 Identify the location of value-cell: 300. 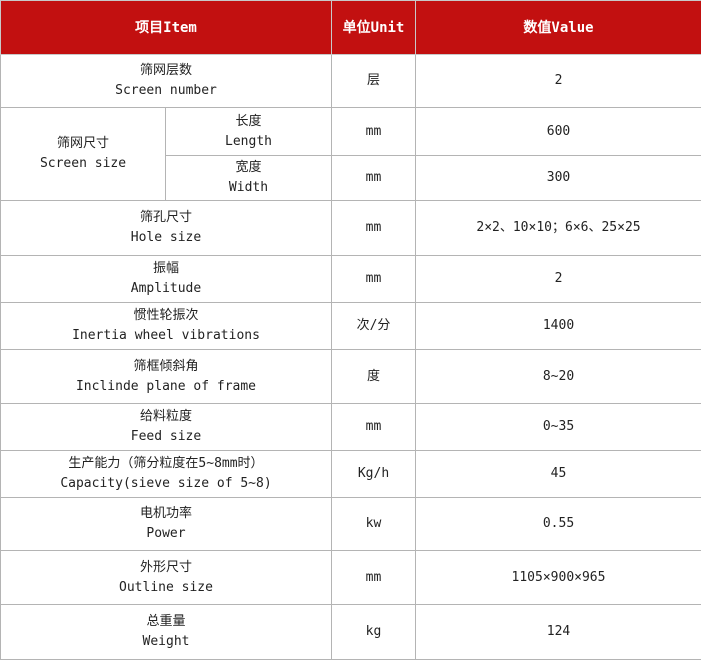
(558, 178).